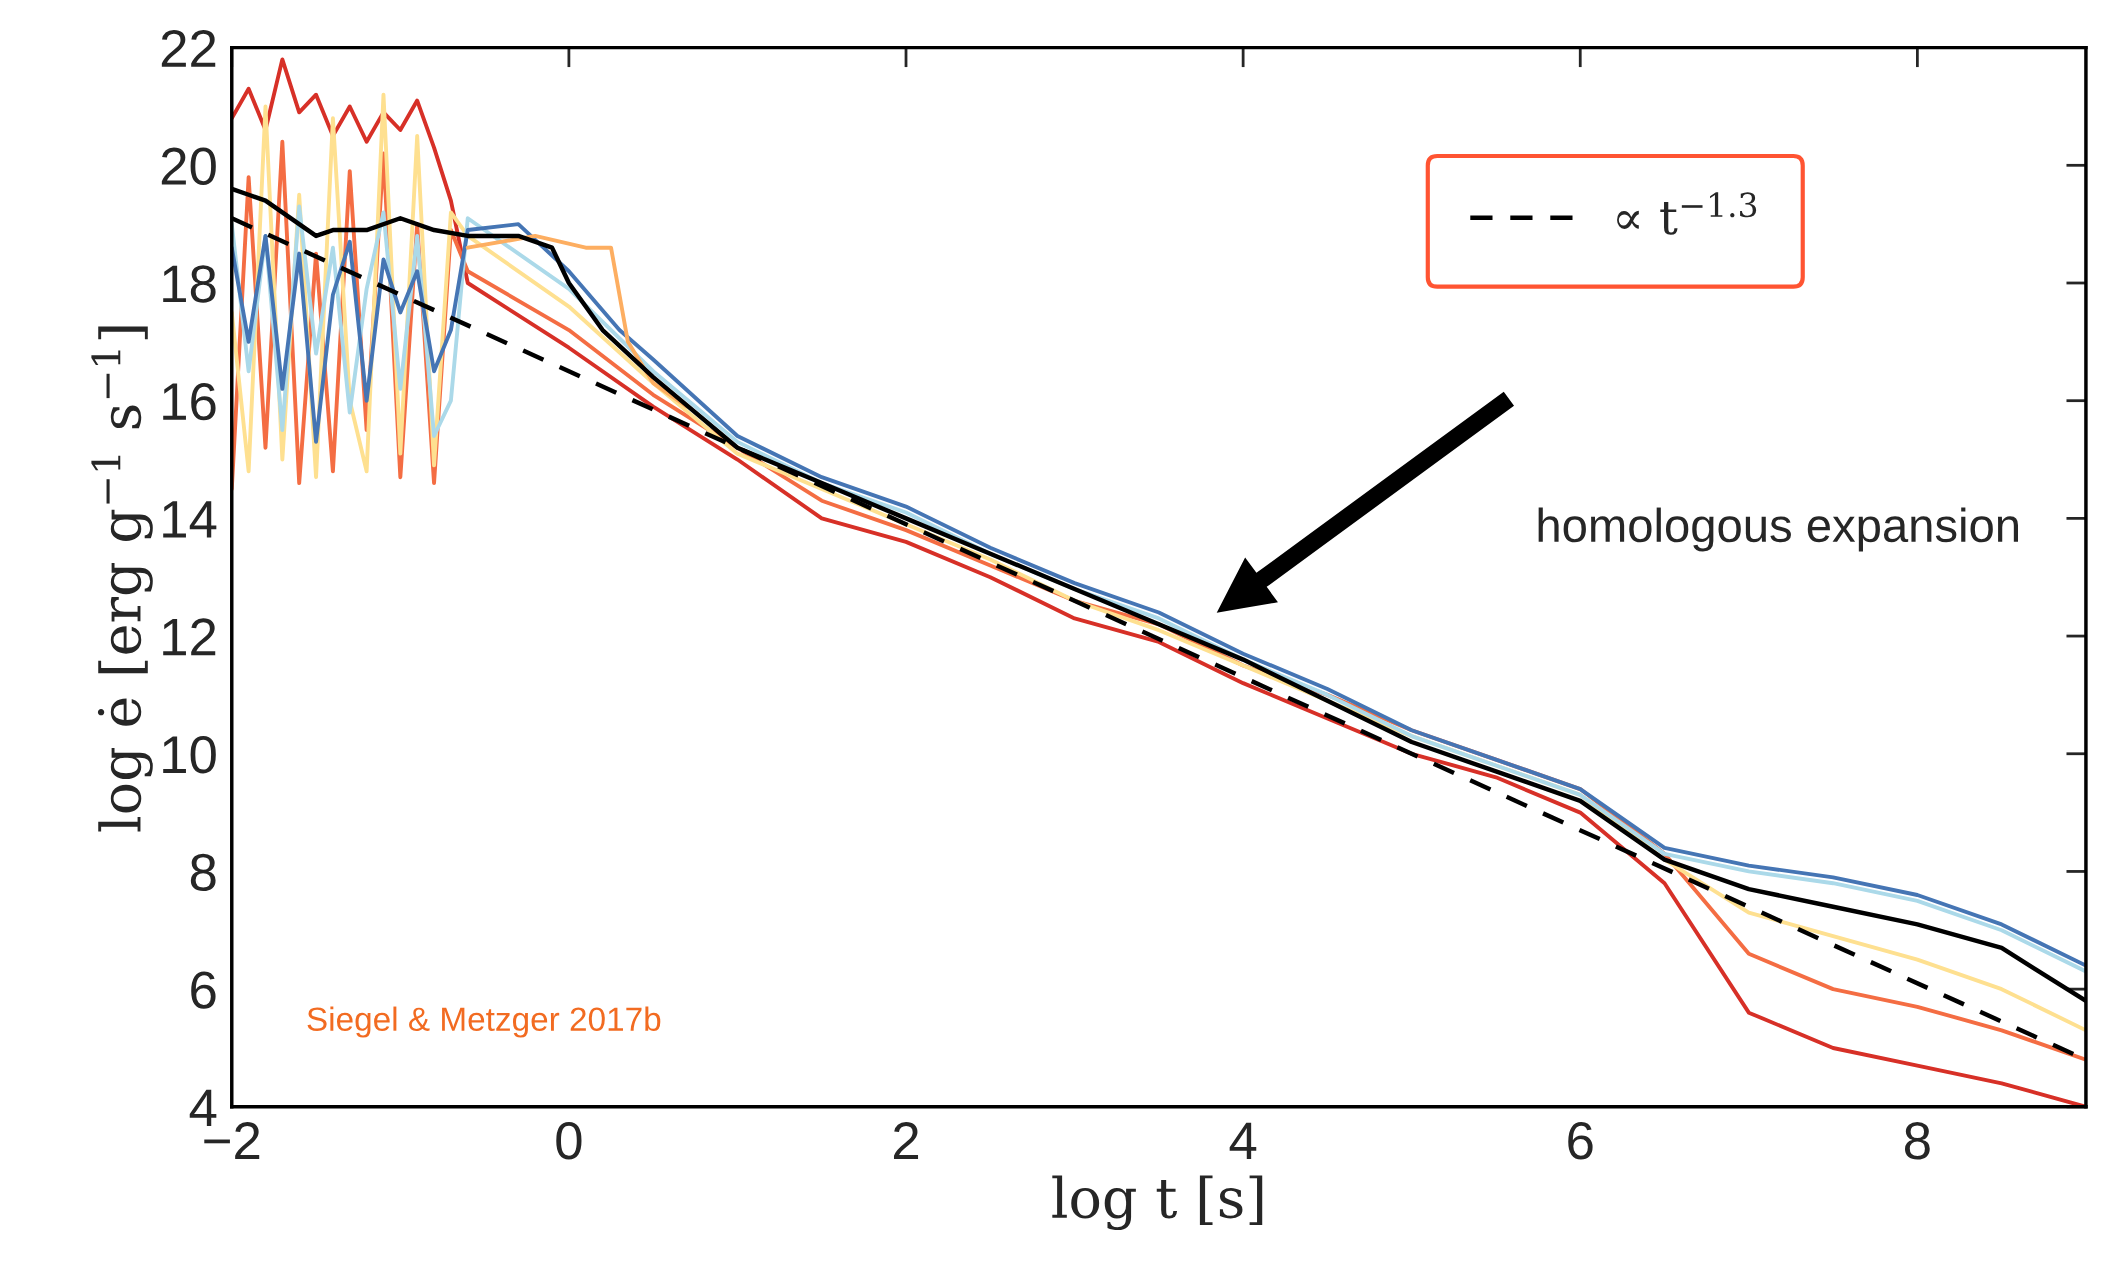 The height and width of the screenshot is (1287, 2107). I want to click on x-tick-label: 6, so click(1580, 1141).